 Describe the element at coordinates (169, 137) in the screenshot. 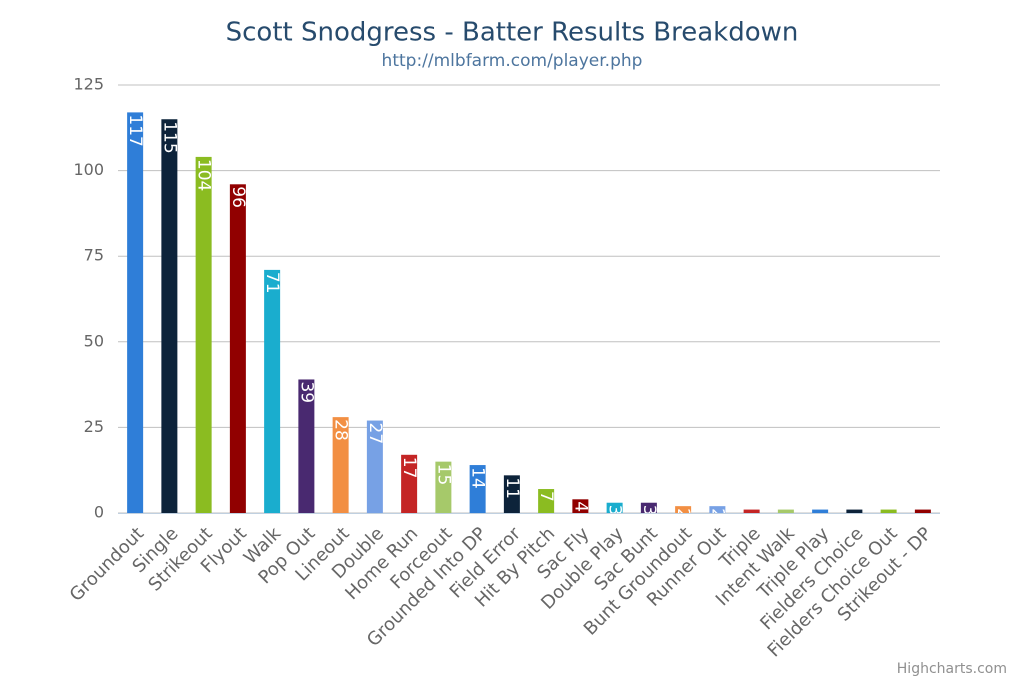

I see `data-label: 115` at that location.